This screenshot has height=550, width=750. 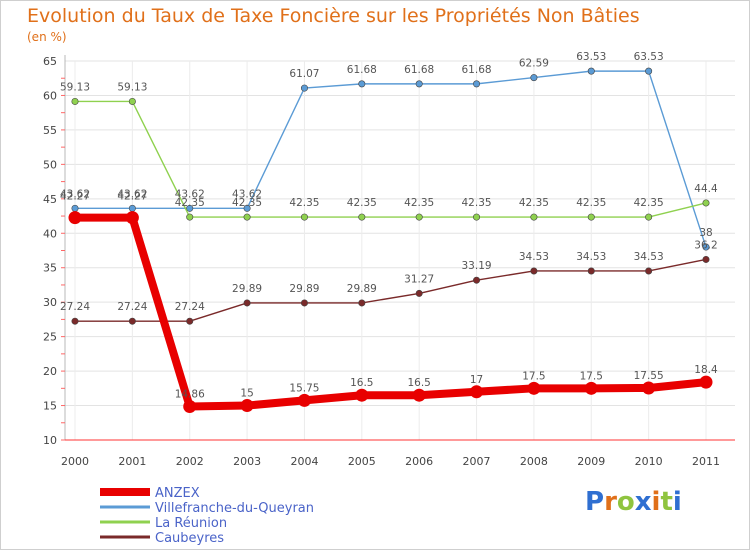 What do you see at coordinates (706, 189) in the screenshot?
I see `data-label: 44.4` at bounding box center [706, 189].